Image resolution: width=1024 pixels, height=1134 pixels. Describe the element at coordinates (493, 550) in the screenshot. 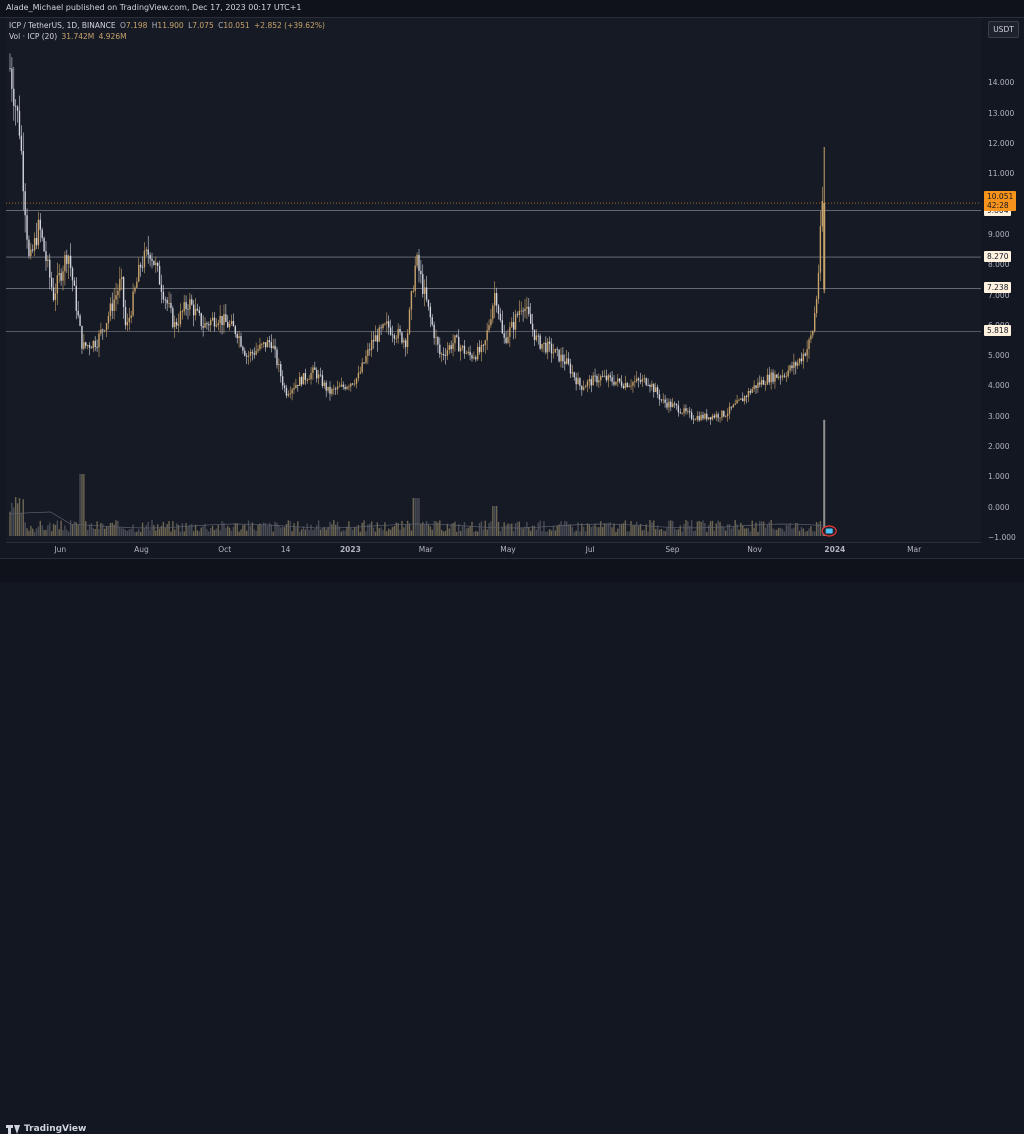

I see `time-axis` at that location.